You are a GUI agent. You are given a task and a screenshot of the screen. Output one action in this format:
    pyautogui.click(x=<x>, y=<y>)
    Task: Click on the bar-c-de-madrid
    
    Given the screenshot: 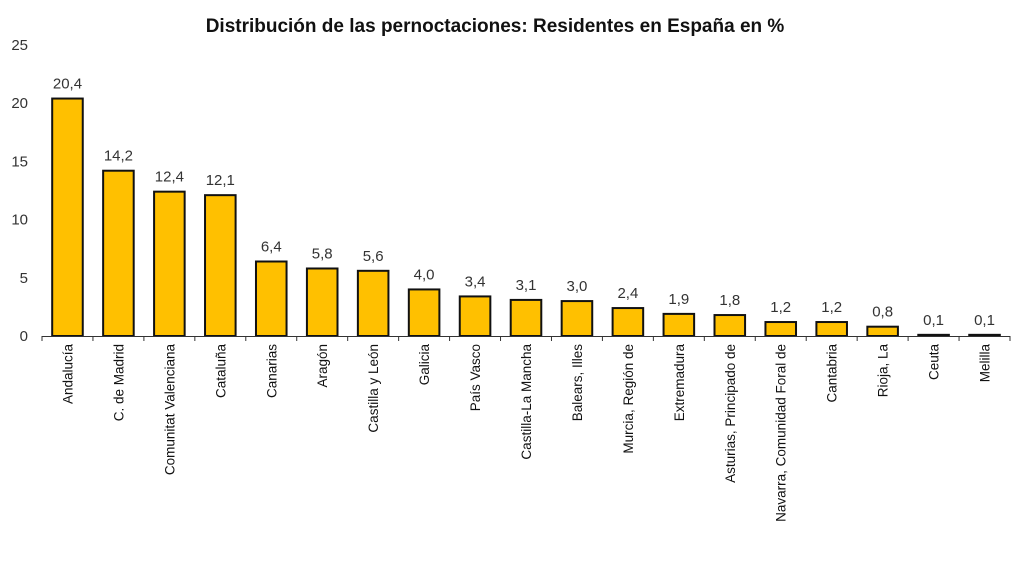 What is the action you would take?
    pyautogui.click(x=118, y=253)
    